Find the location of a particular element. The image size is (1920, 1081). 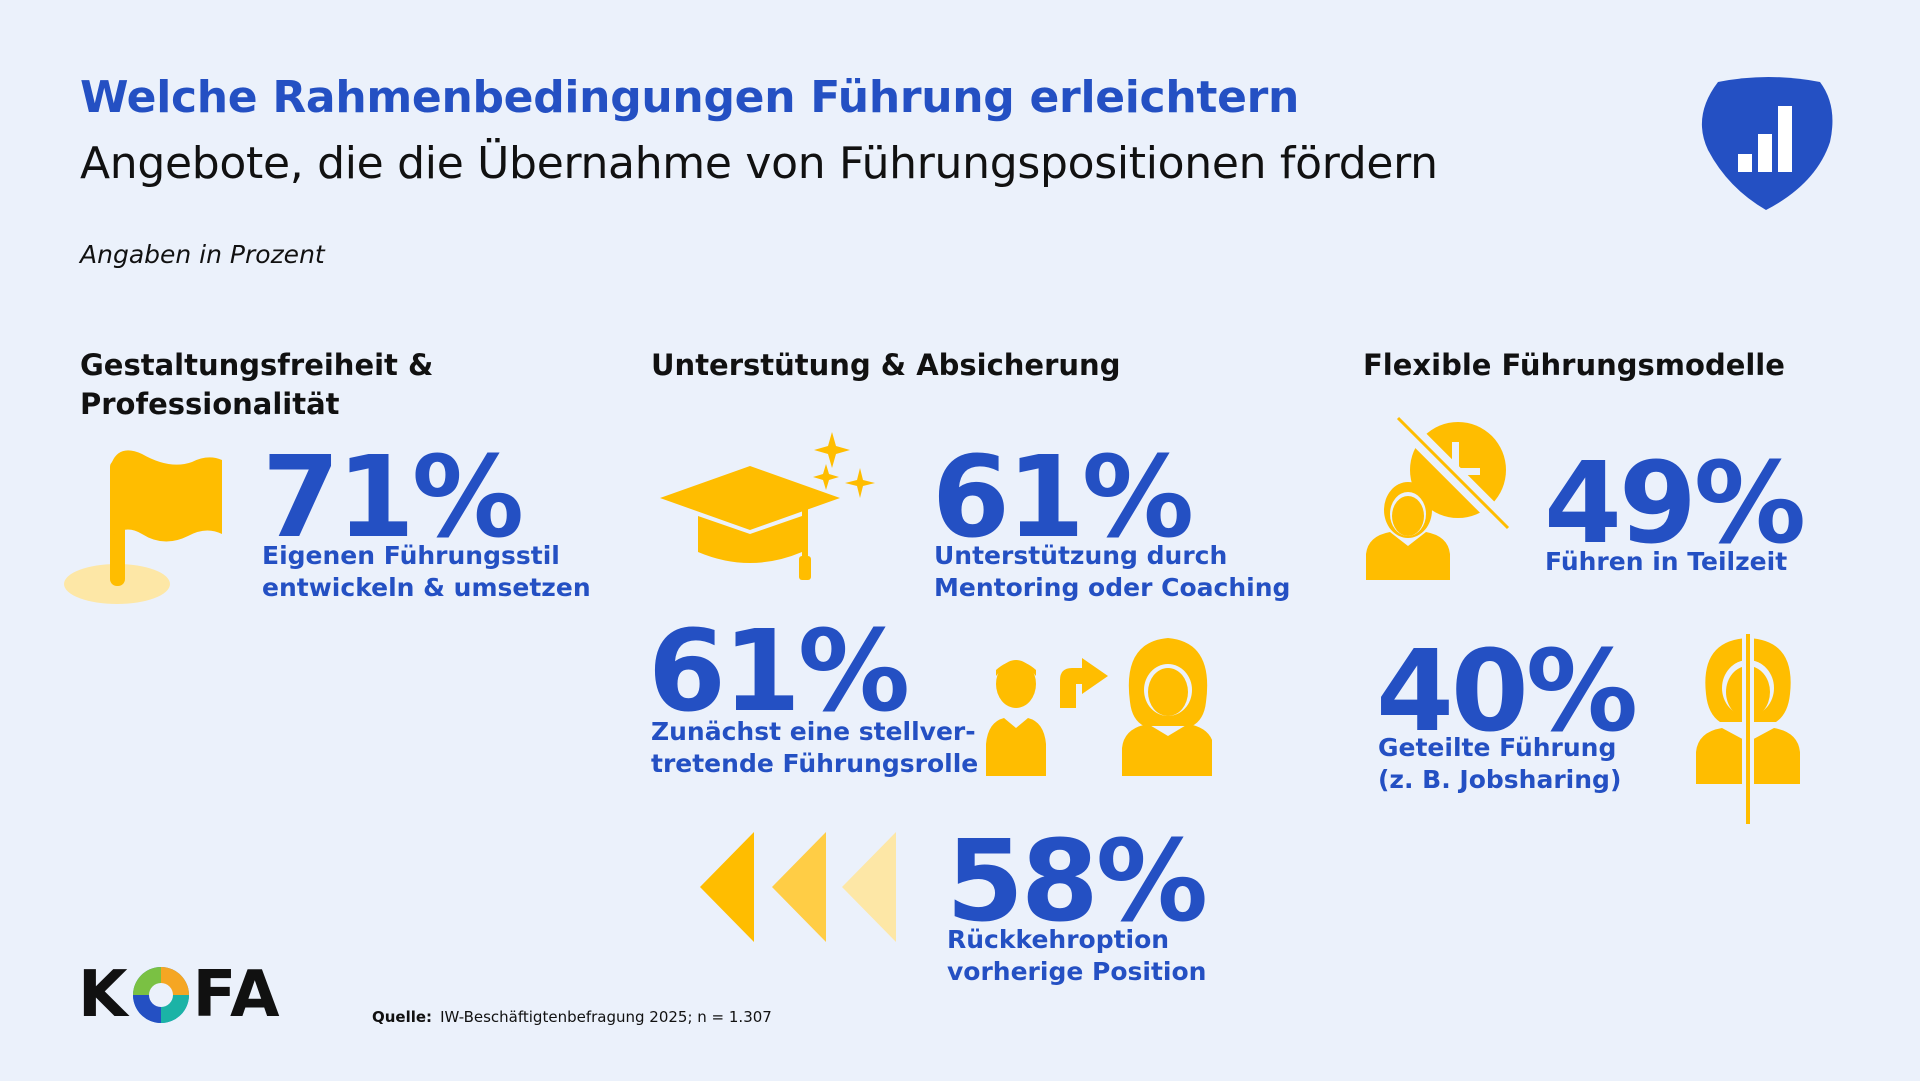

section-heading-flexible: Flexible Führungsmodelle is located at coordinates (1574, 365).